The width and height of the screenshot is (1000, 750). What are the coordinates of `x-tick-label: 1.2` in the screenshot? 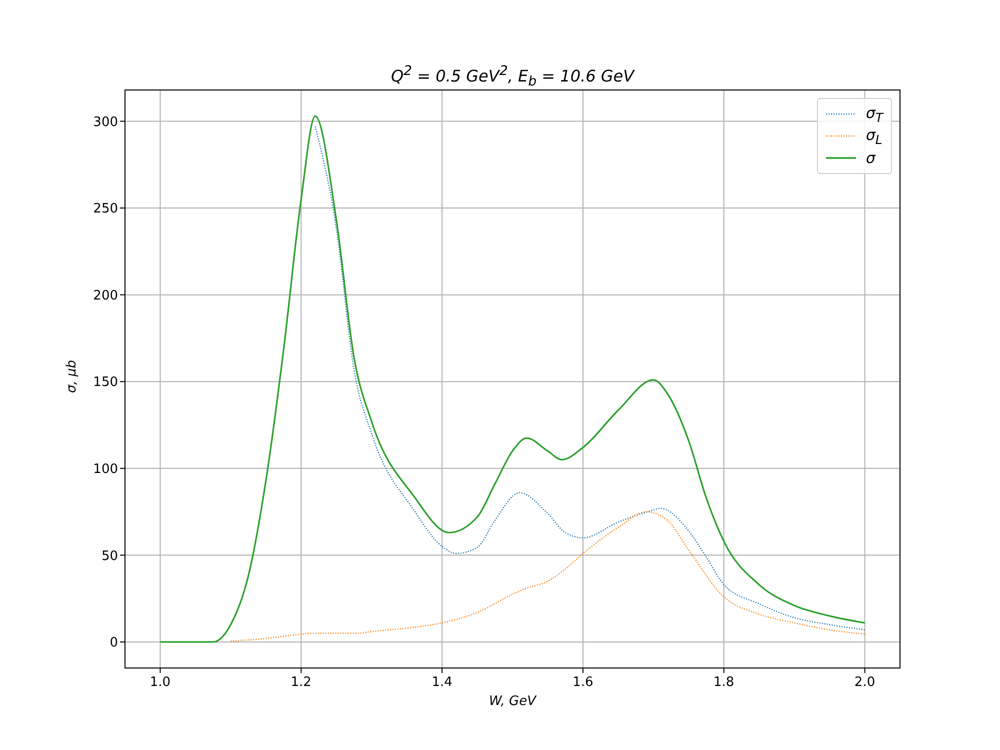 It's located at (301, 682).